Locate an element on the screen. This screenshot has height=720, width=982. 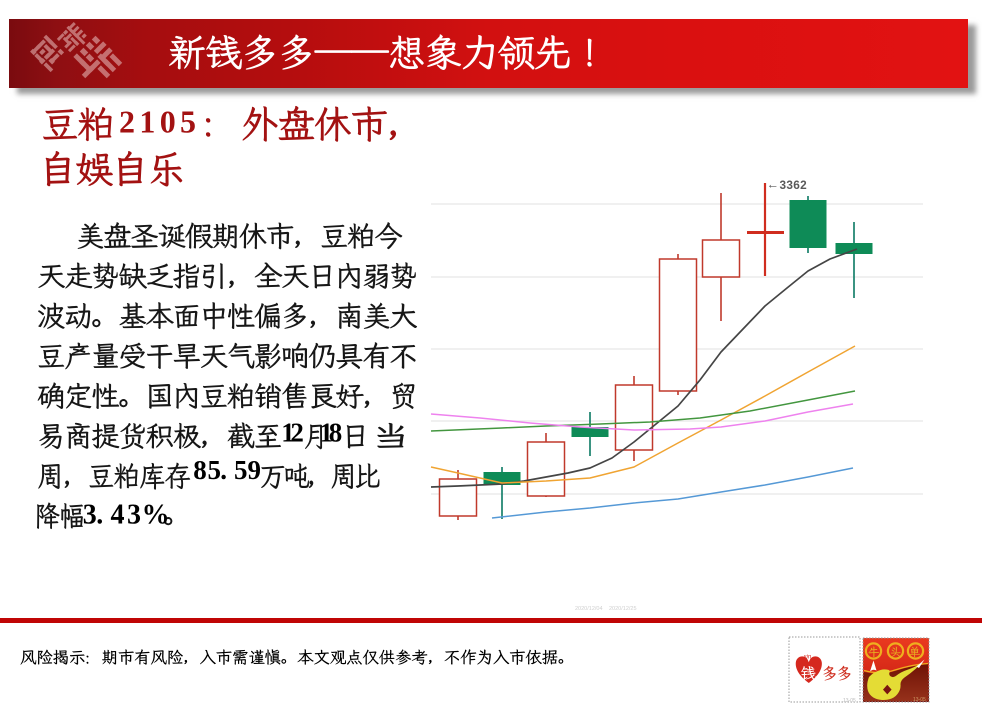
svg-text: 3362 is located at coordinates (794, 185).